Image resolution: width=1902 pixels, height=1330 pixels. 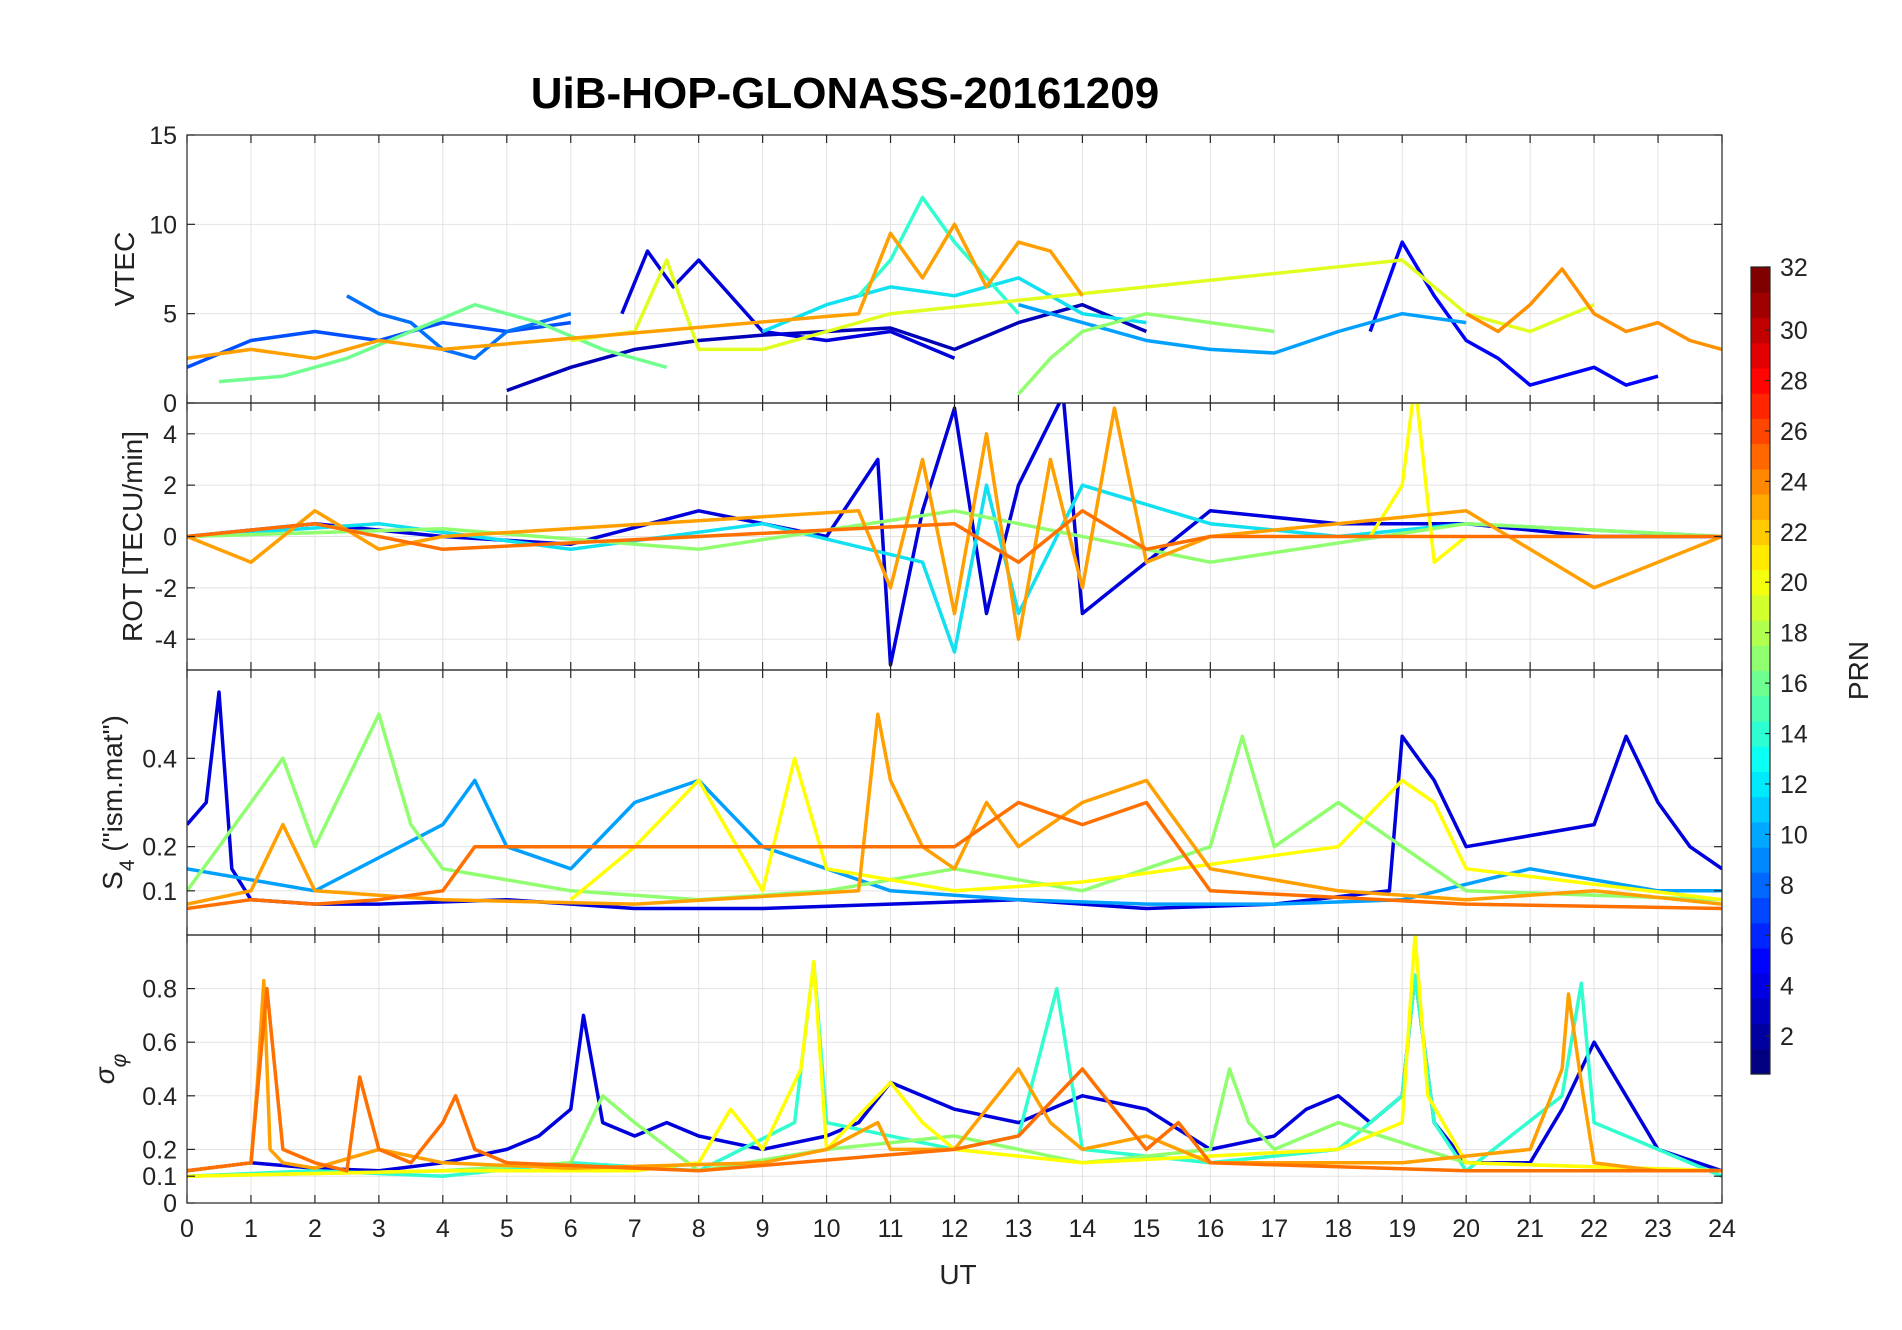 What do you see at coordinates (1402, 1229) in the screenshot?
I see `x-tick-label: 19` at bounding box center [1402, 1229].